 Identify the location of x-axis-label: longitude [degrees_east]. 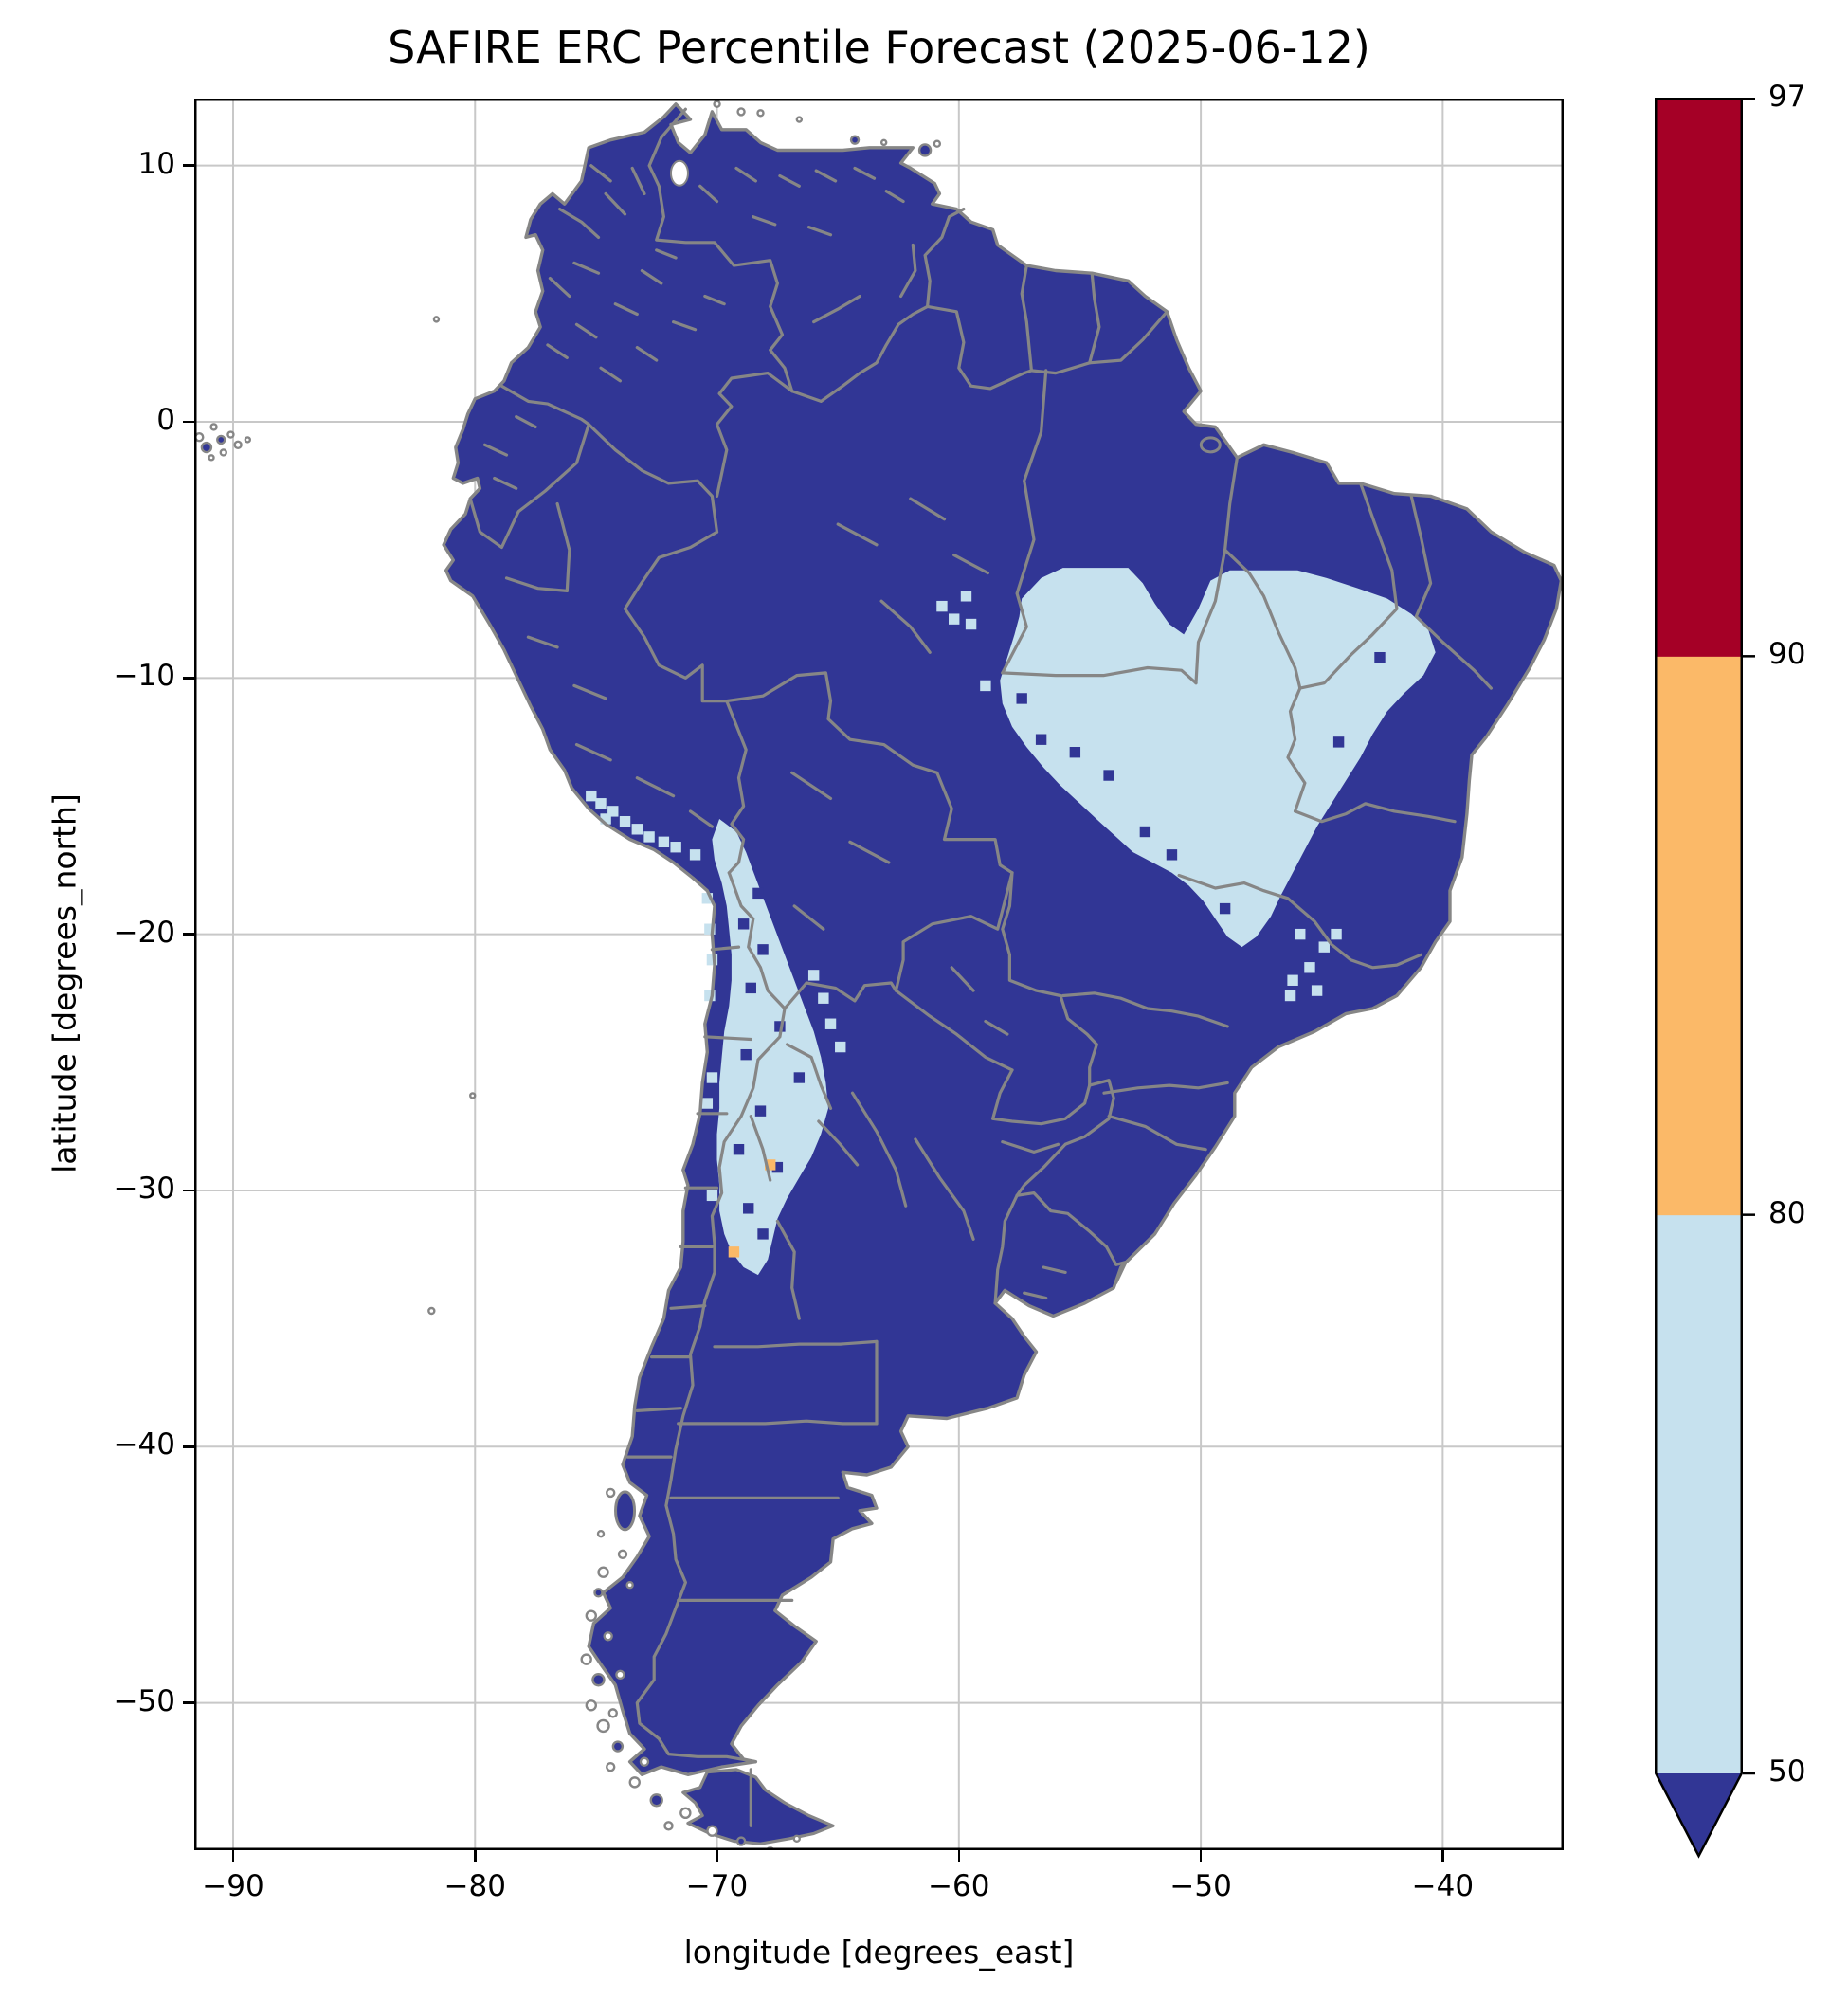
(879, 1953).